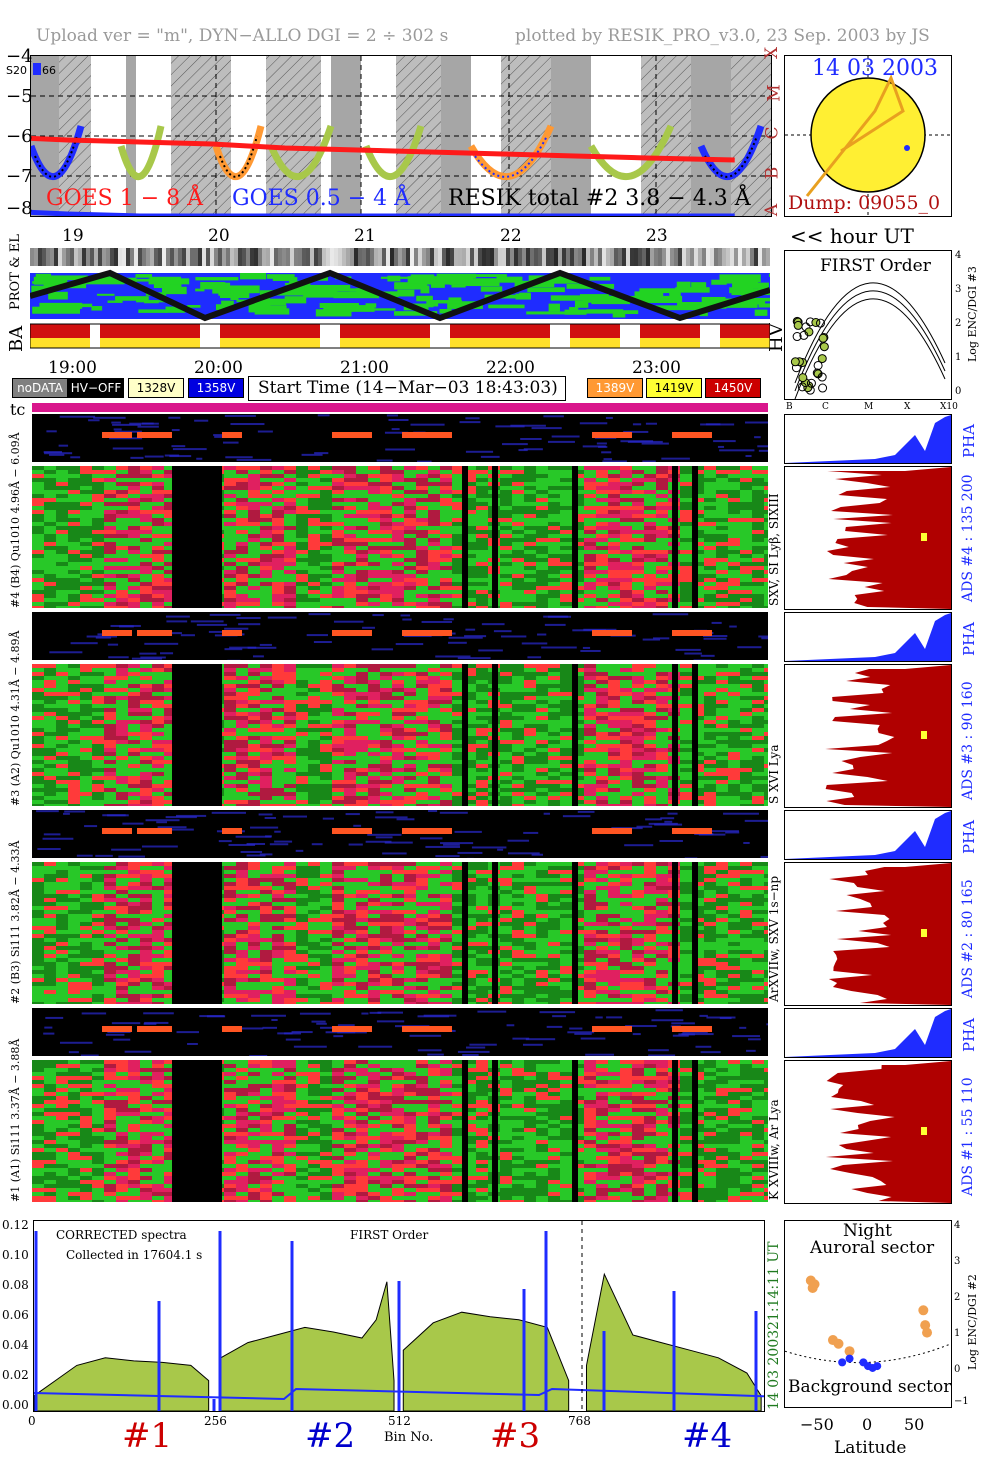  I want to click on pha-noise, so click(321, 453).